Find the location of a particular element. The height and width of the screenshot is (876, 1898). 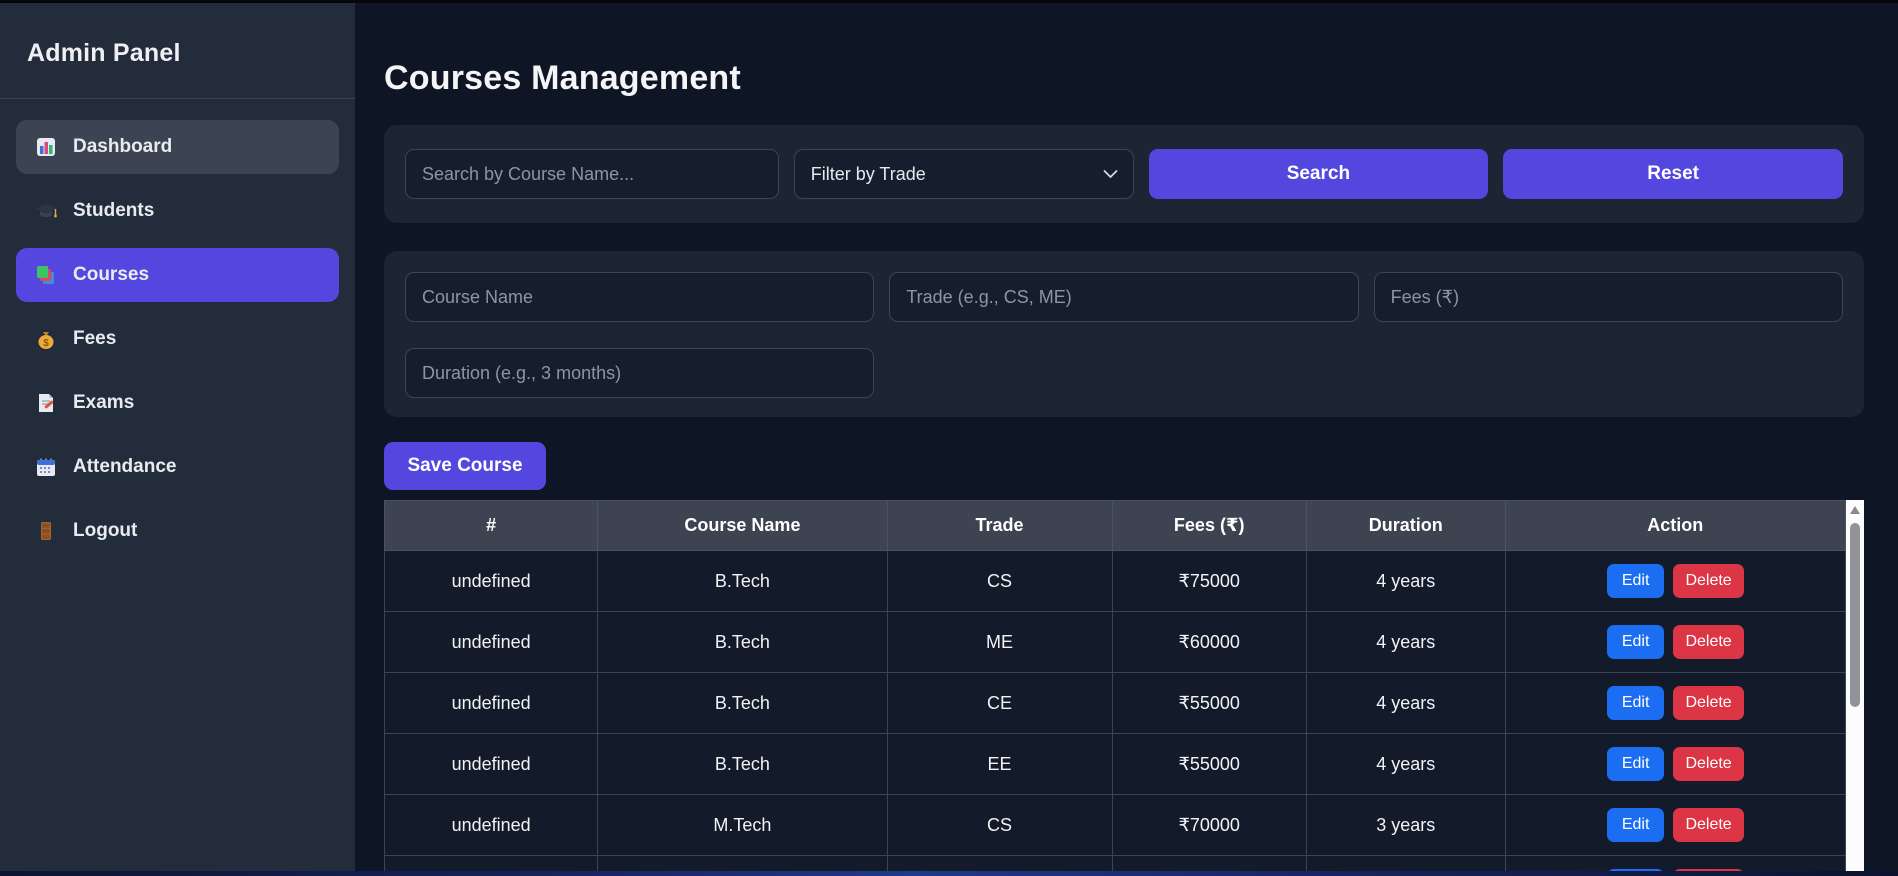

search-filter-card: Filter by Trade Search Reset is located at coordinates (1124, 174).